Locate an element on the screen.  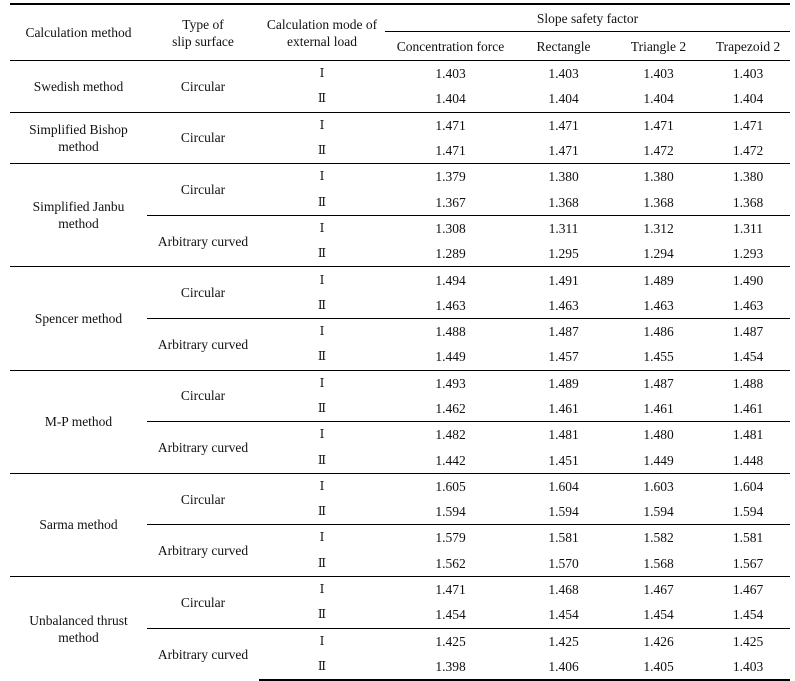
table-row: Ⅱ 1.594 1.594 1.594 1.594 is located at coordinates (400, 512).